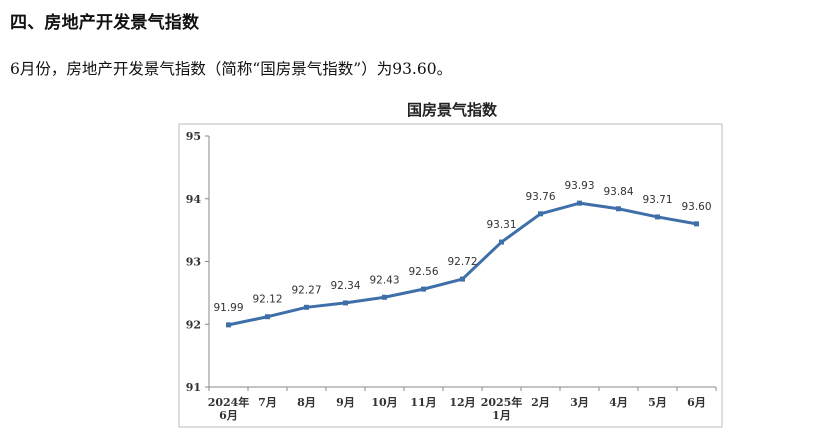 This screenshot has width=824, height=439. Describe the element at coordinates (345, 286) in the screenshot. I see `data-label: 92.34` at that location.